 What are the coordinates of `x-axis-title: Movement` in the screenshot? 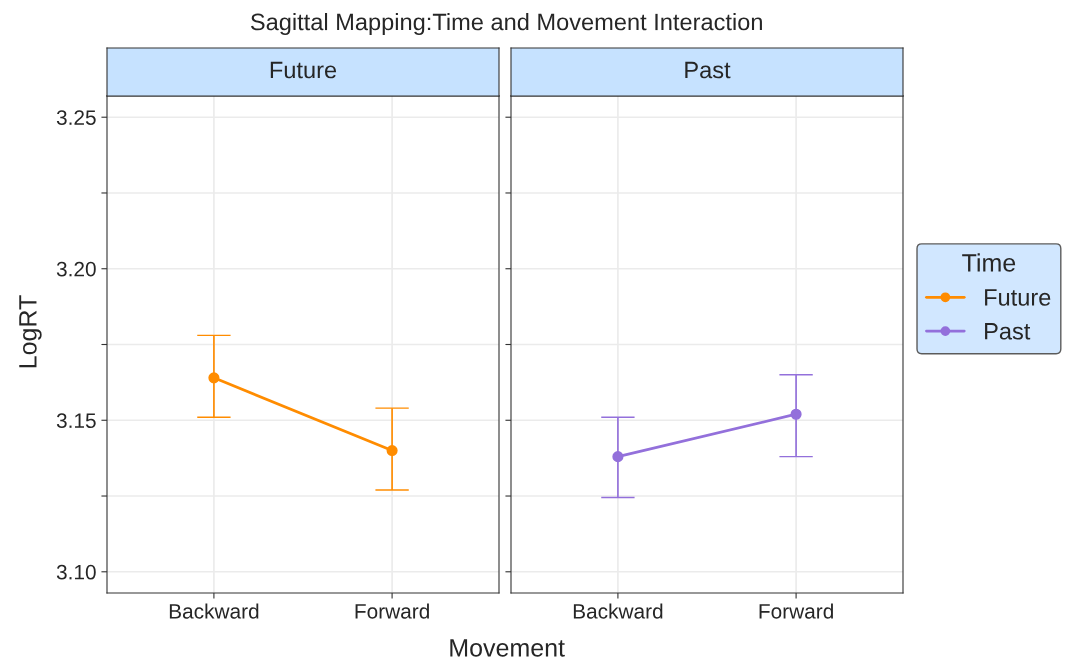 It's located at (507, 648).